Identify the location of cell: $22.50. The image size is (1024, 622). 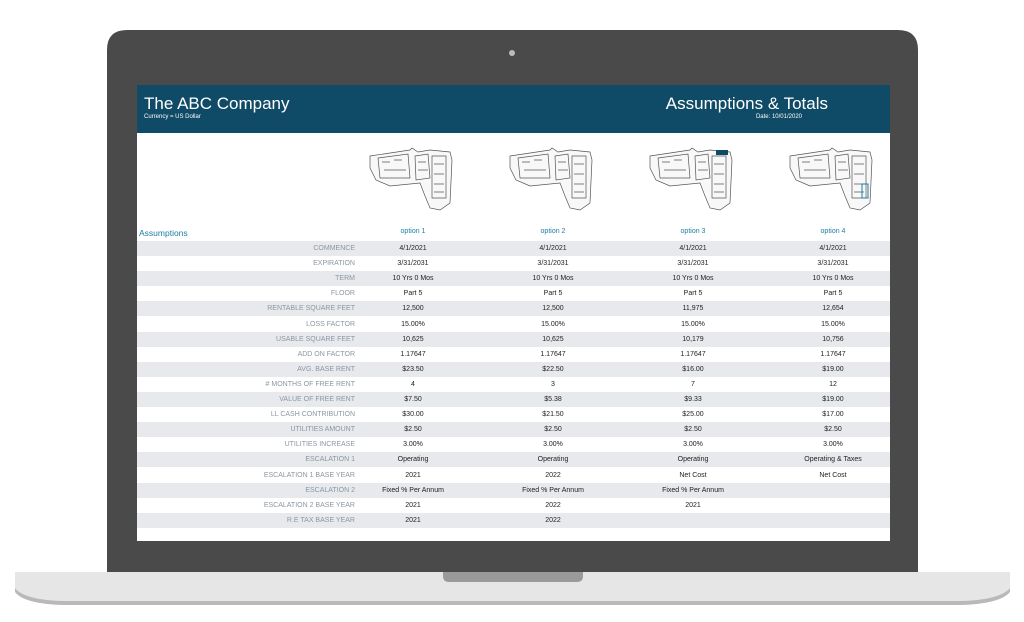
(553, 369).